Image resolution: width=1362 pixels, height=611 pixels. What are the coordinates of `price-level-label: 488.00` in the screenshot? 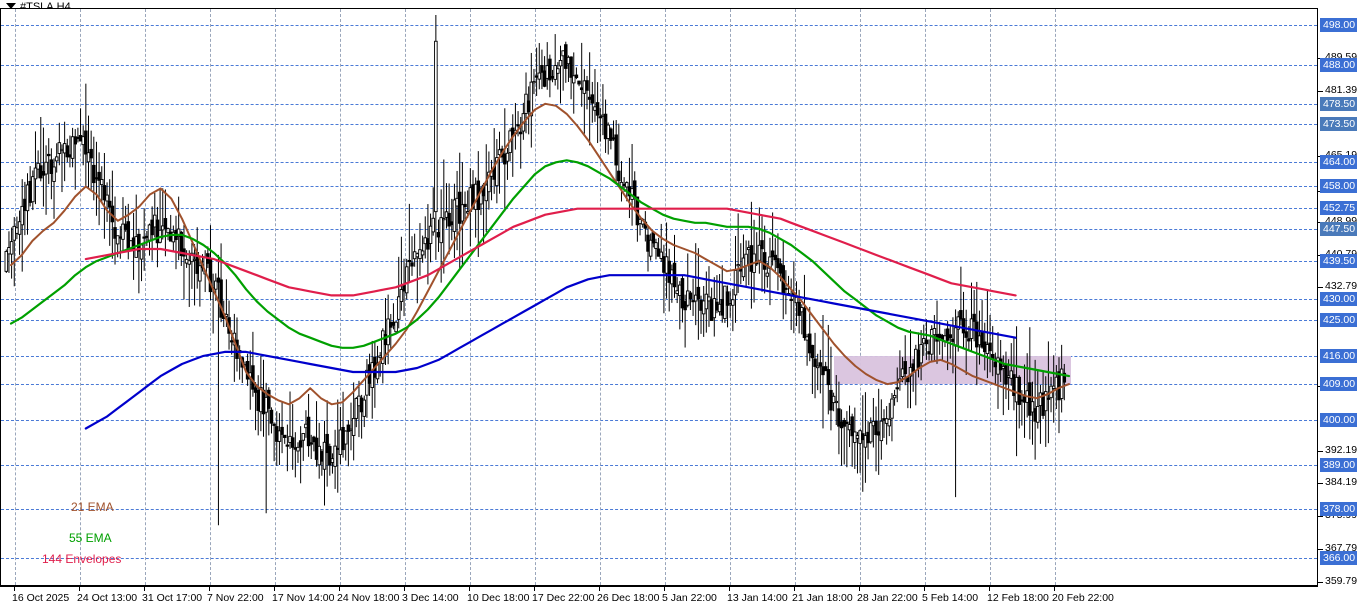 It's located at (1339, 65).